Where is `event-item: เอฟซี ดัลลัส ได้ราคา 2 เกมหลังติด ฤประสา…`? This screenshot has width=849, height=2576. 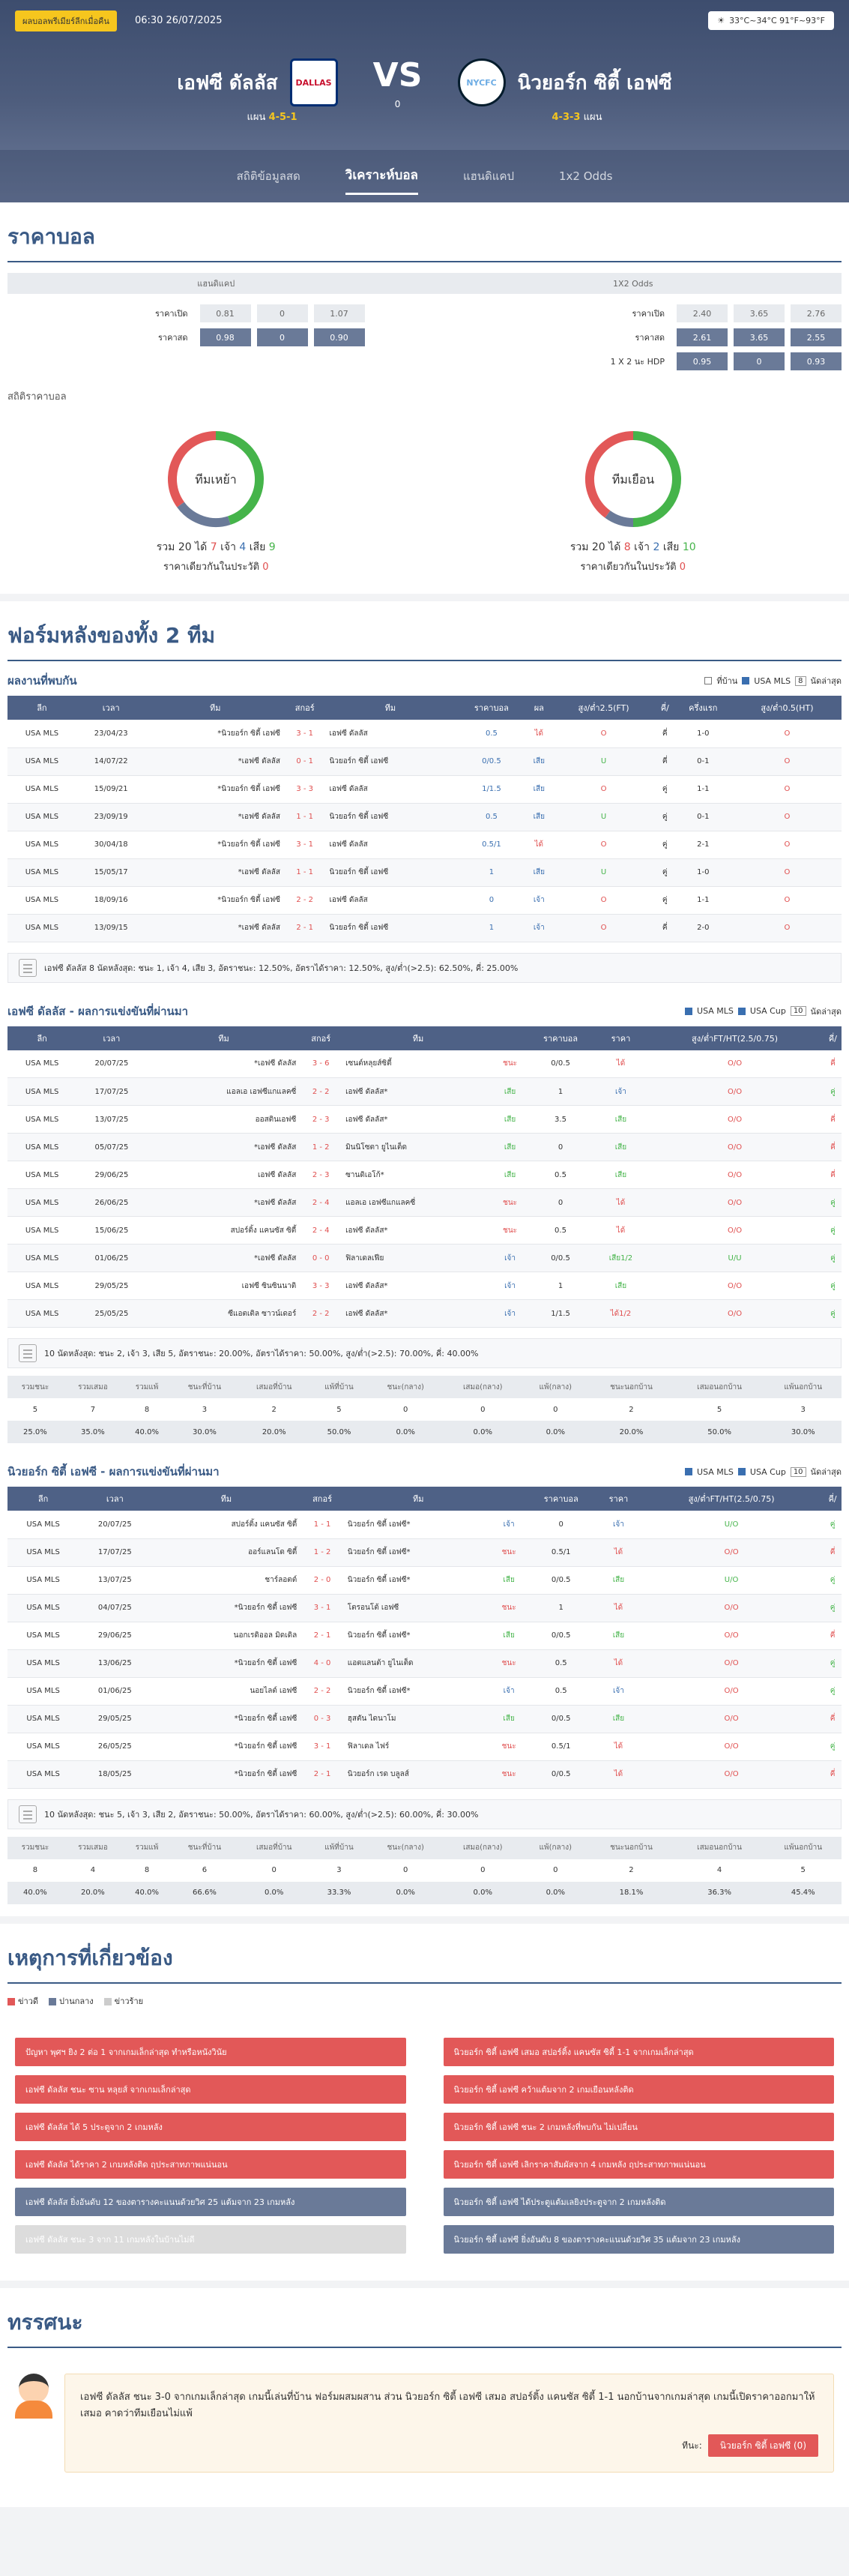
event-item: เอฟซี ดัลลัส ได้ราคา 2 เกมหลังติด ฤประสา… is located at coordinates (210, 2164).